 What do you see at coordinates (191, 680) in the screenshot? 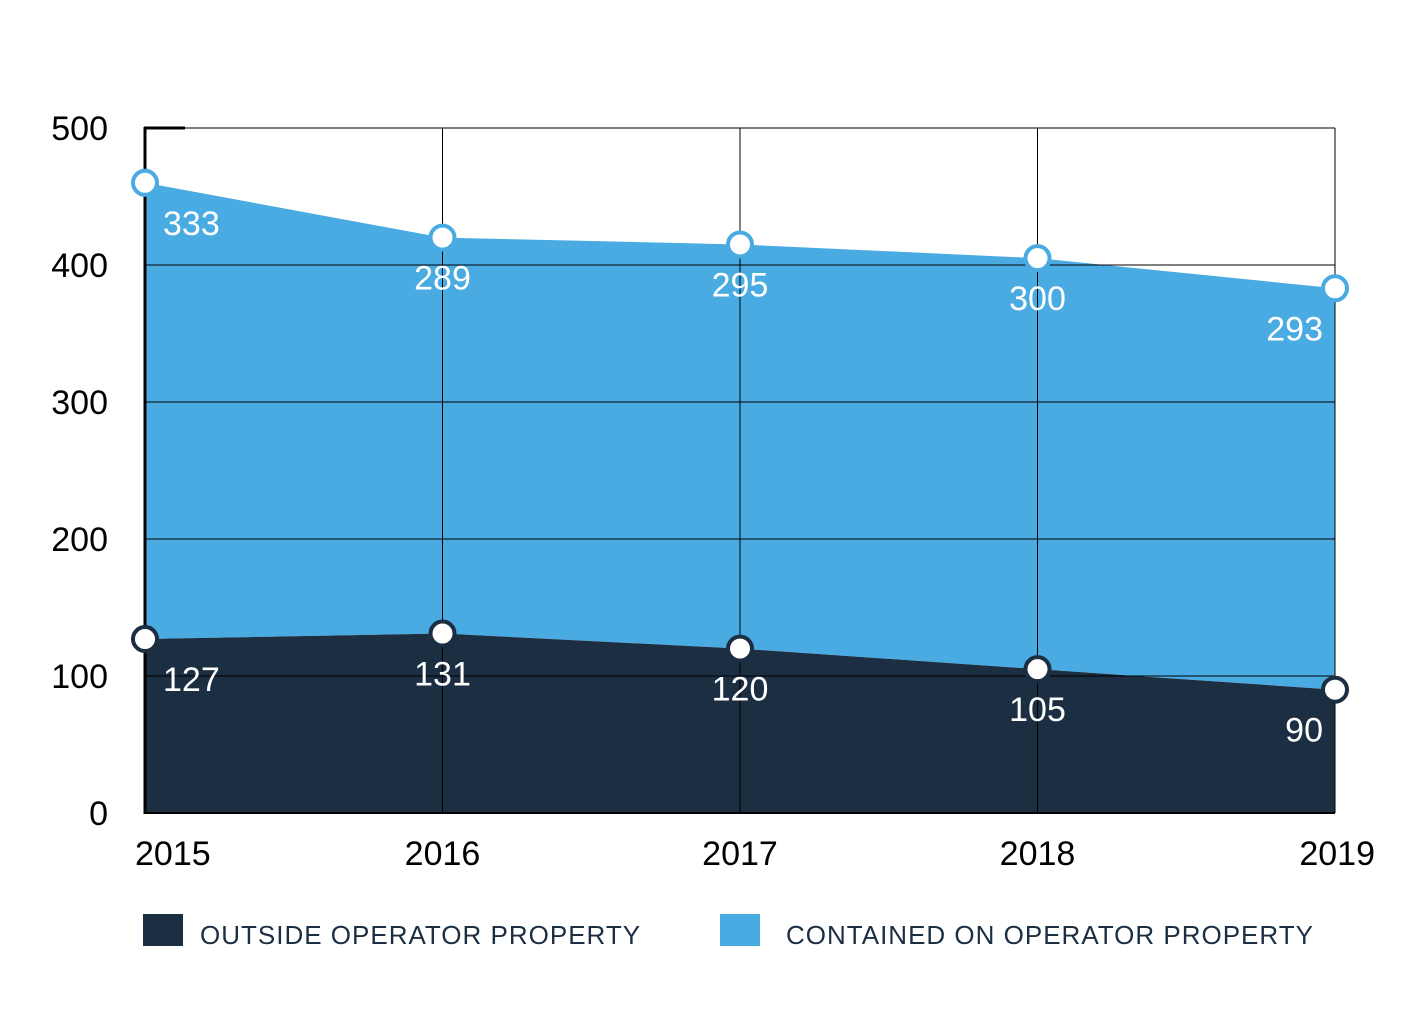
I see `series-1-data-label: 127` at bounding box center [191, 680].